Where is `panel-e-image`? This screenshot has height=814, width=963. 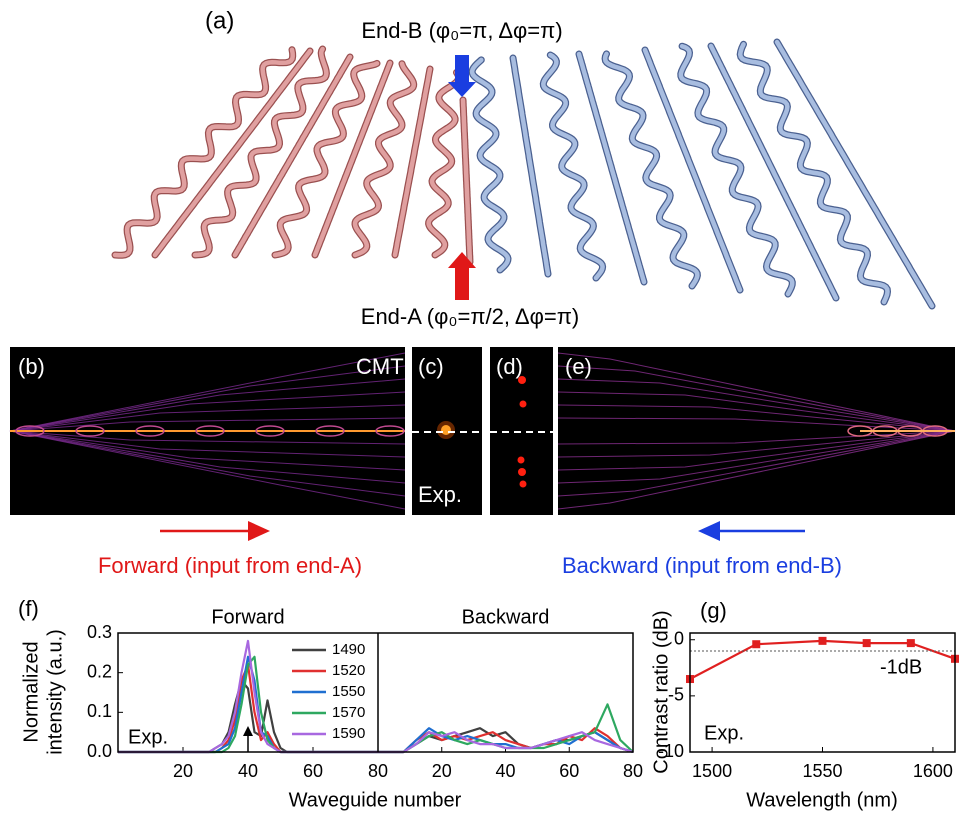
panel-e-image is located at coordinates (756, 431).